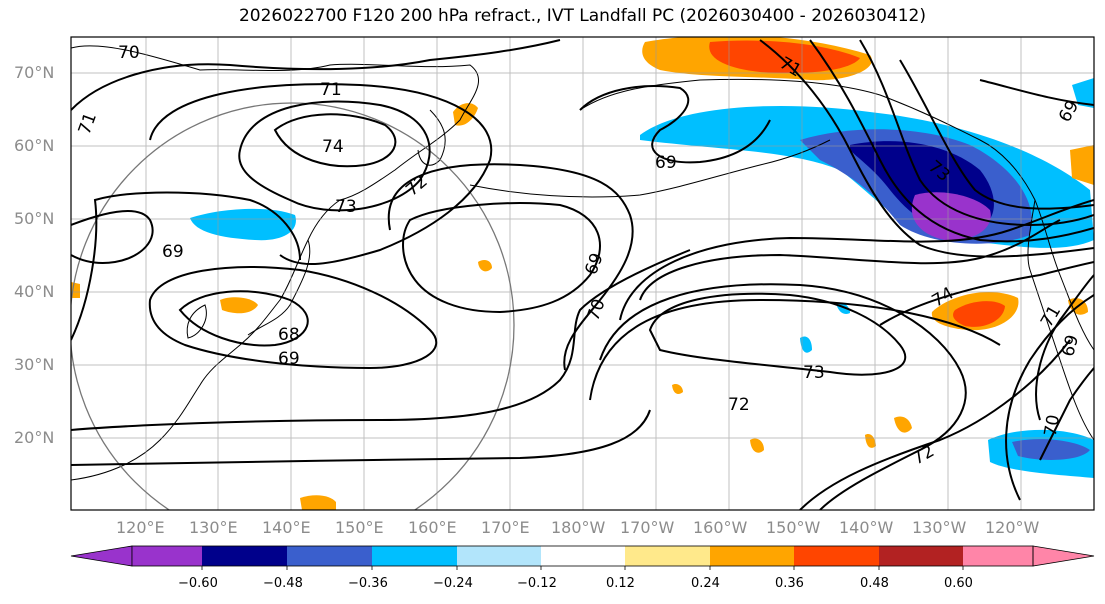 The image size is (1105, 604). What do you see at coordinates (777, 334) in the screenshot?
I see `contour-73-south` at bounding box center [777, 334].